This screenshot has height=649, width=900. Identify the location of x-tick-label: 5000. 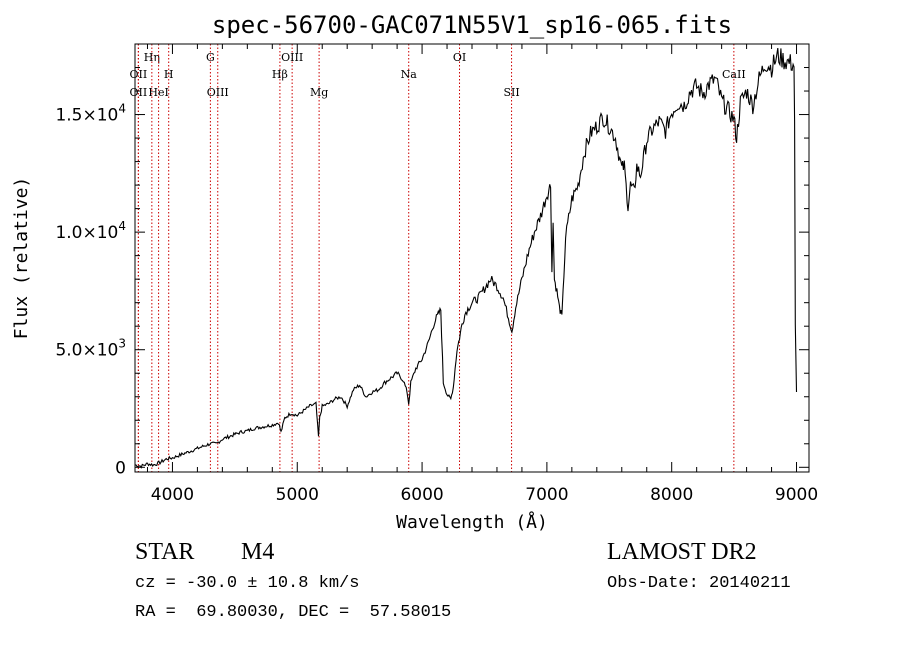
(297, 495).